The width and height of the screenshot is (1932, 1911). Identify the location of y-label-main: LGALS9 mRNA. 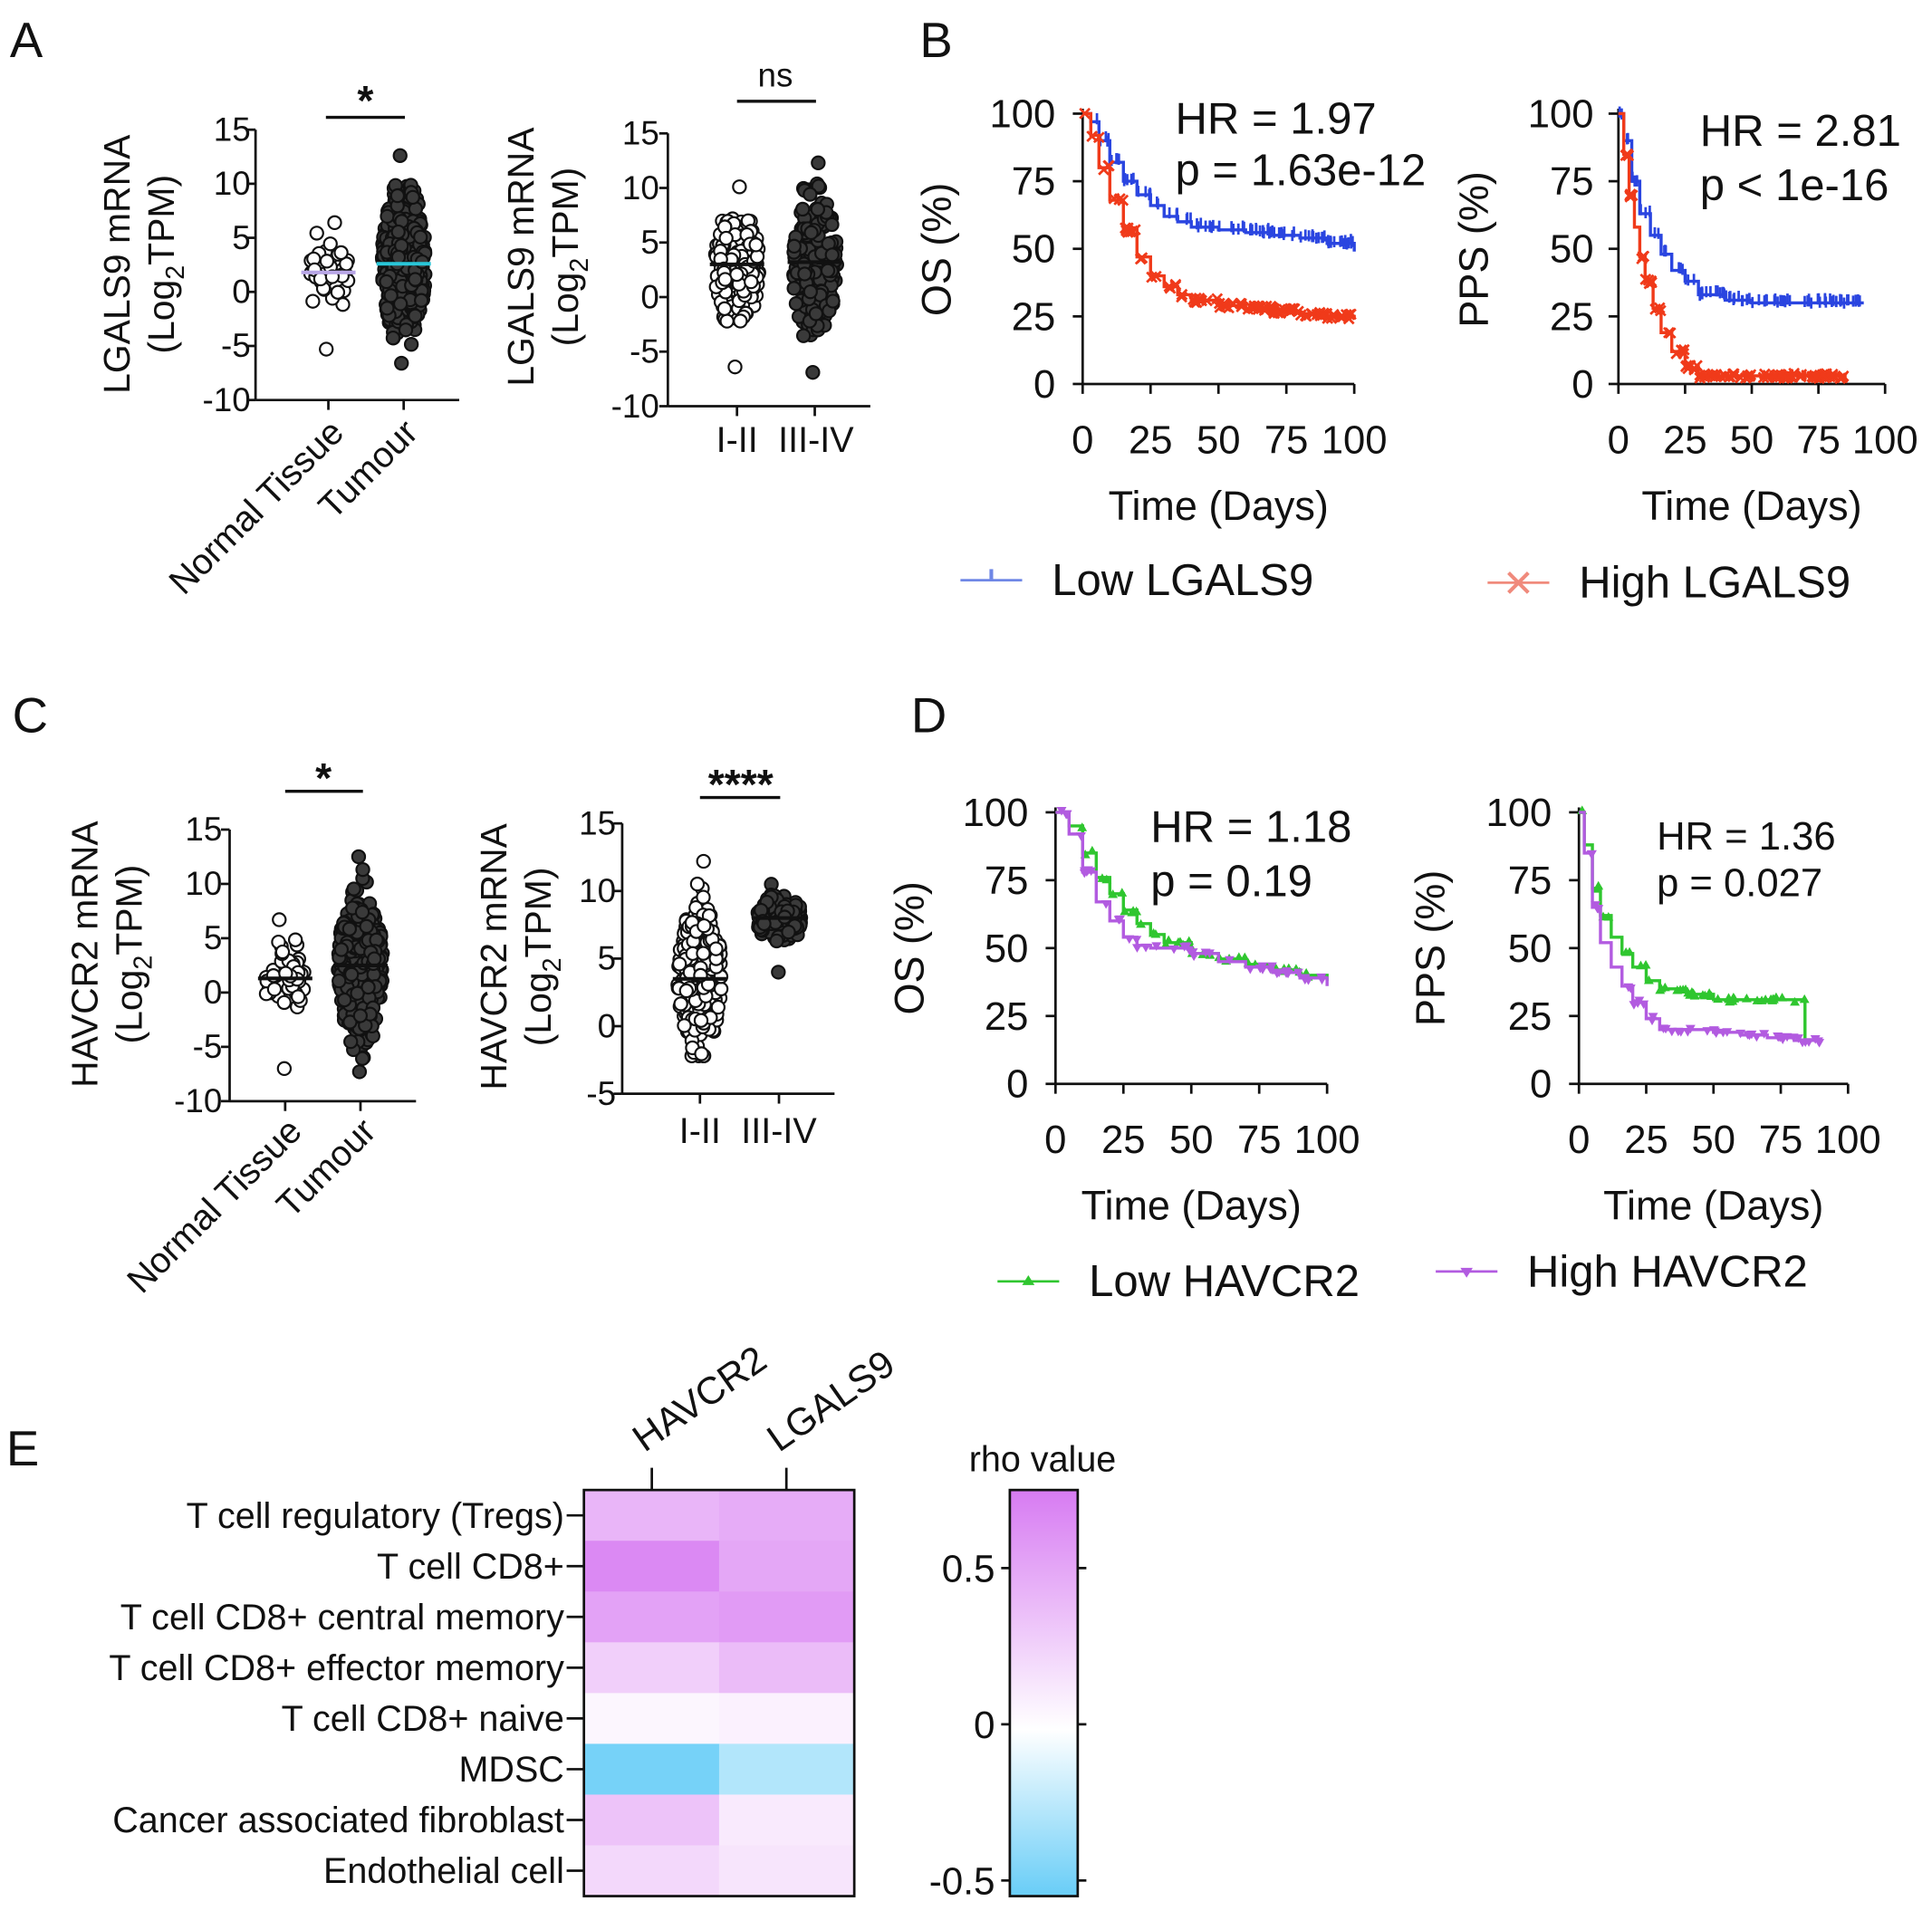
(521, 257).